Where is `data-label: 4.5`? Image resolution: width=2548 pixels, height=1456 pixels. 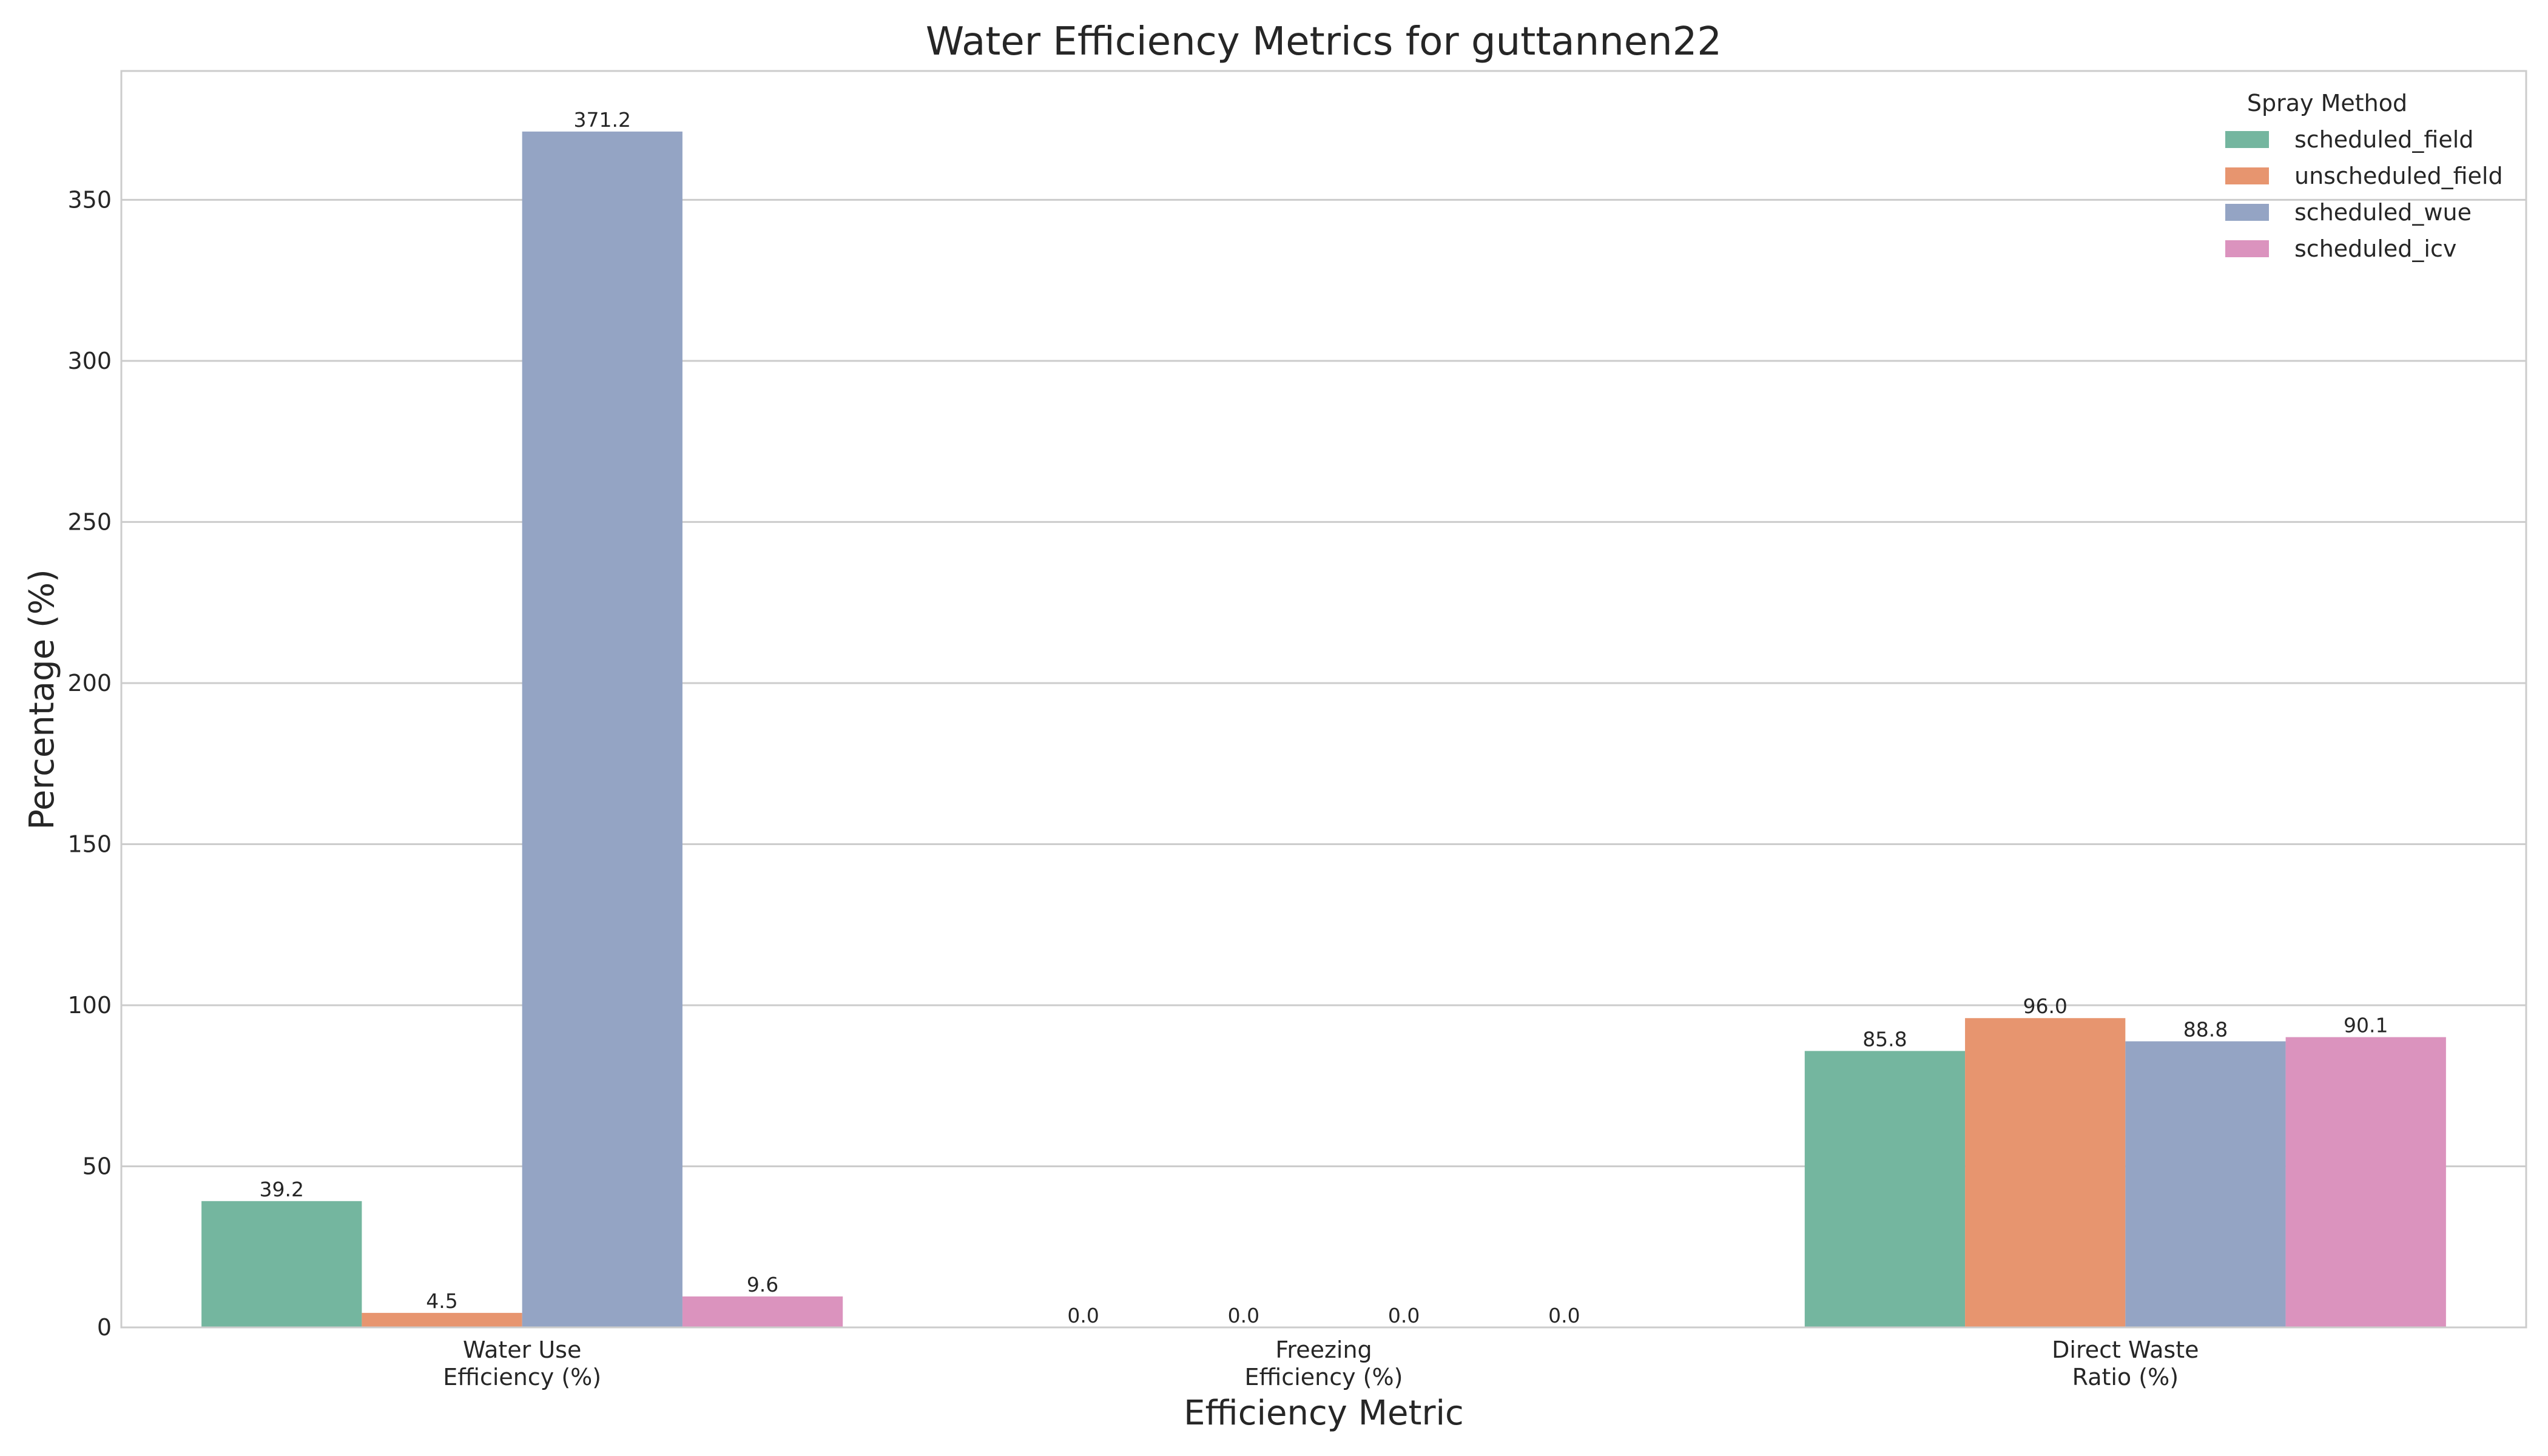 data-label: 4.5 is located at coordinates (441, 1301).